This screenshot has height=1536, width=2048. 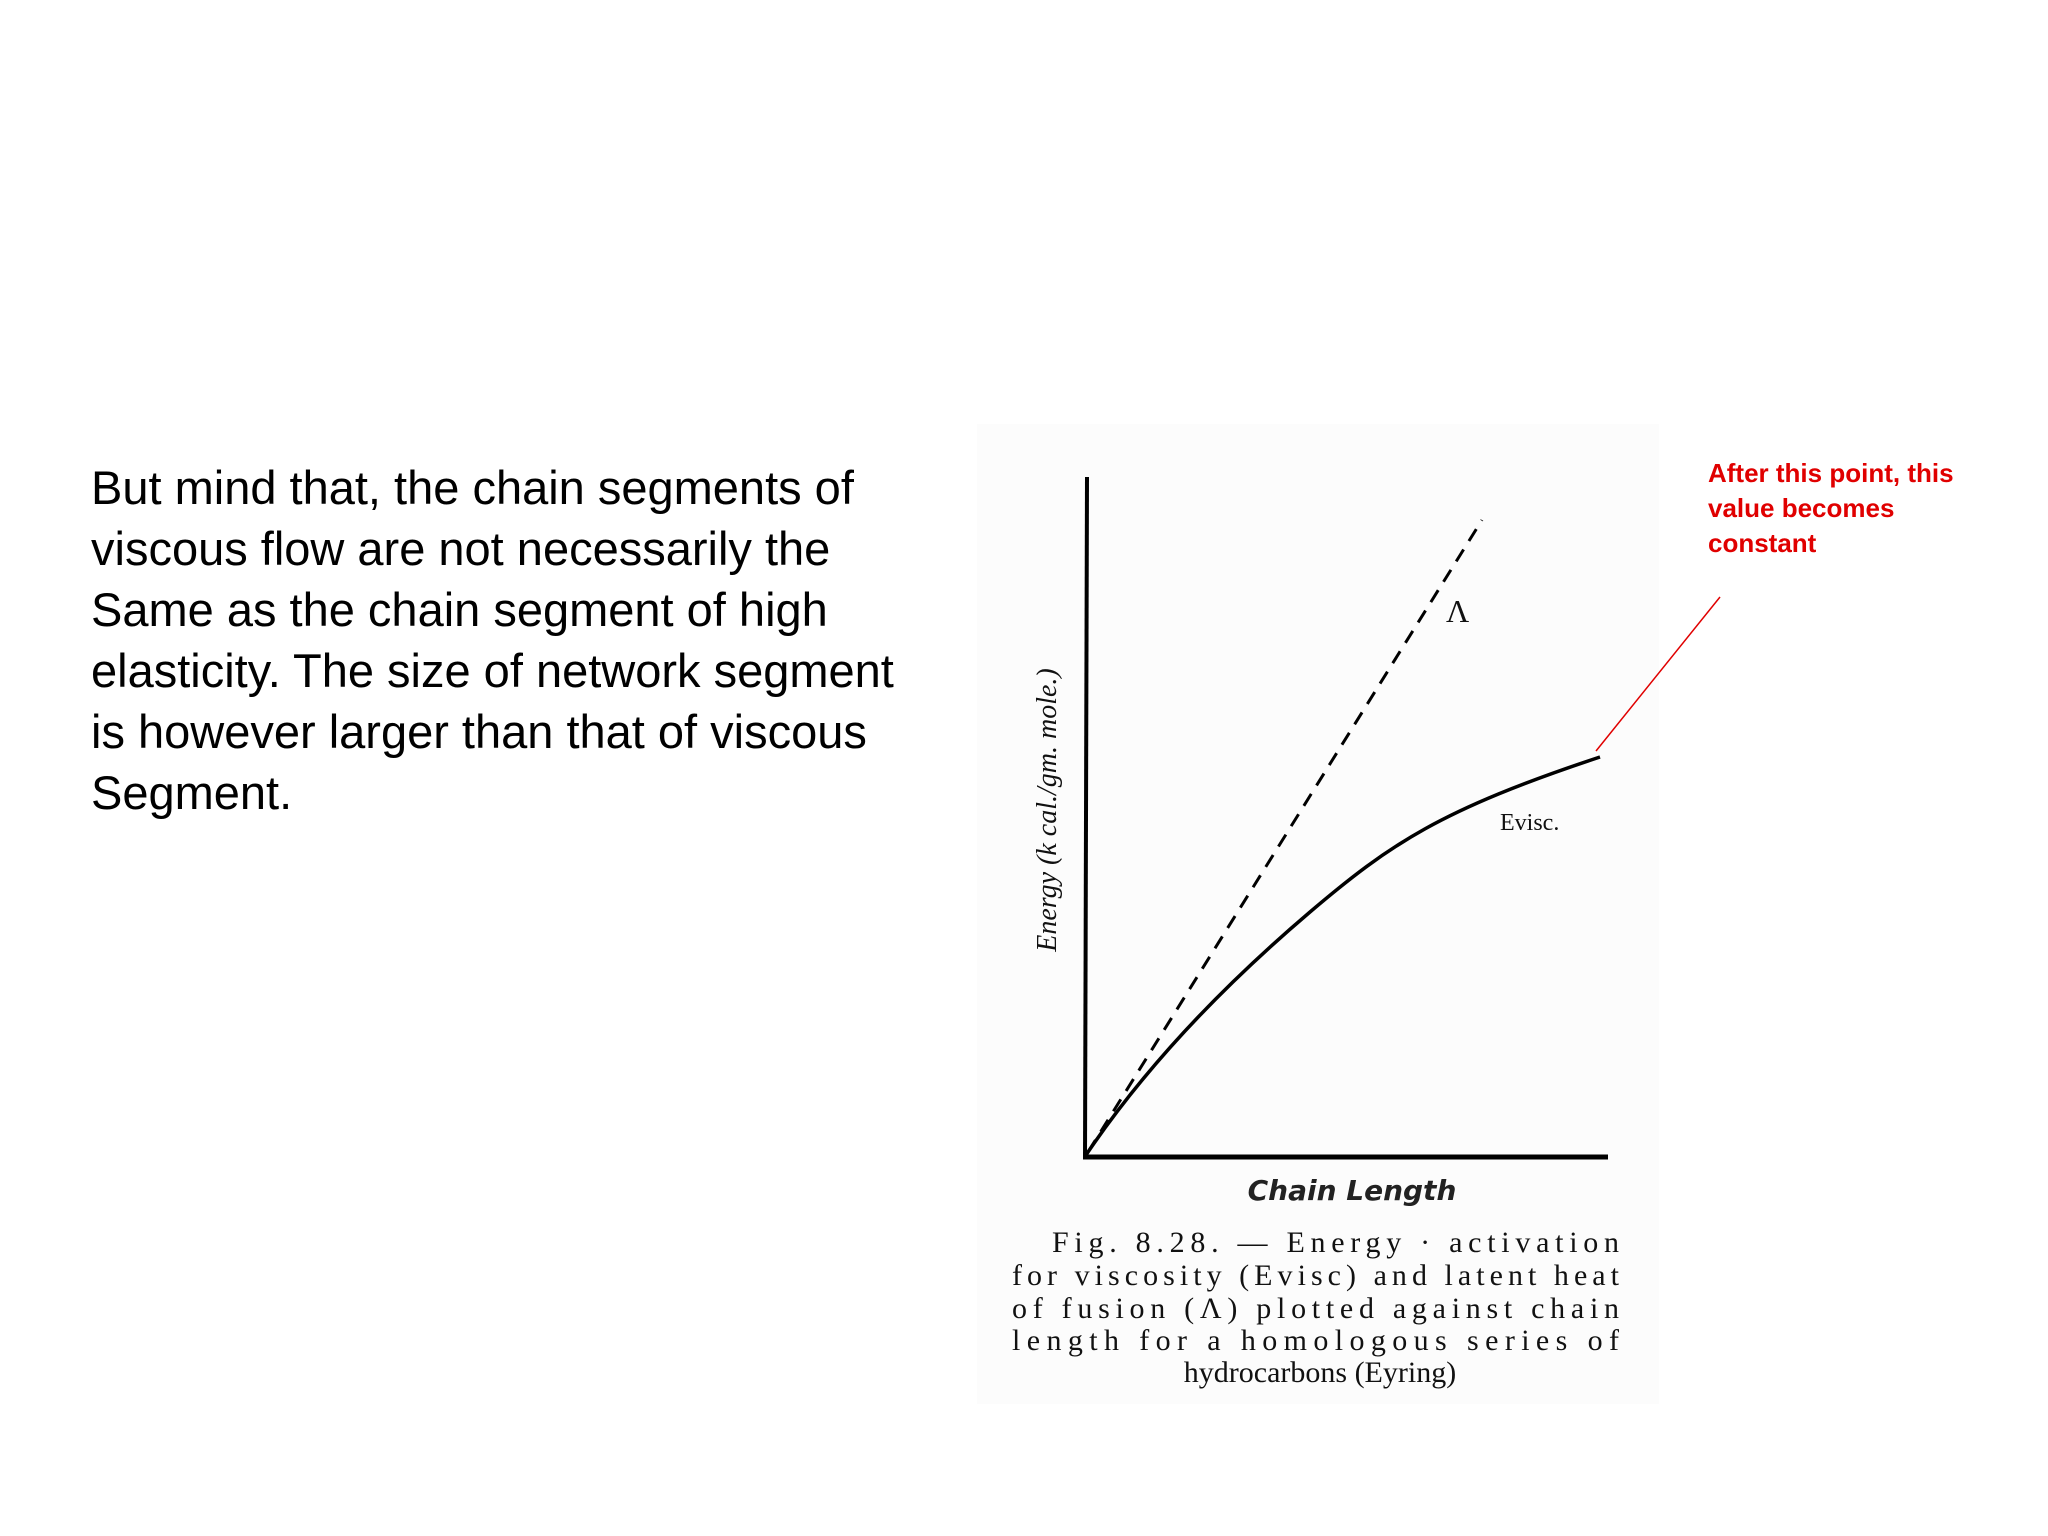 What do you see at coordinates (459, 609) in the screenshot?
I see `body-line: Same as the chain segment of high` at bounding box center [459, 609].